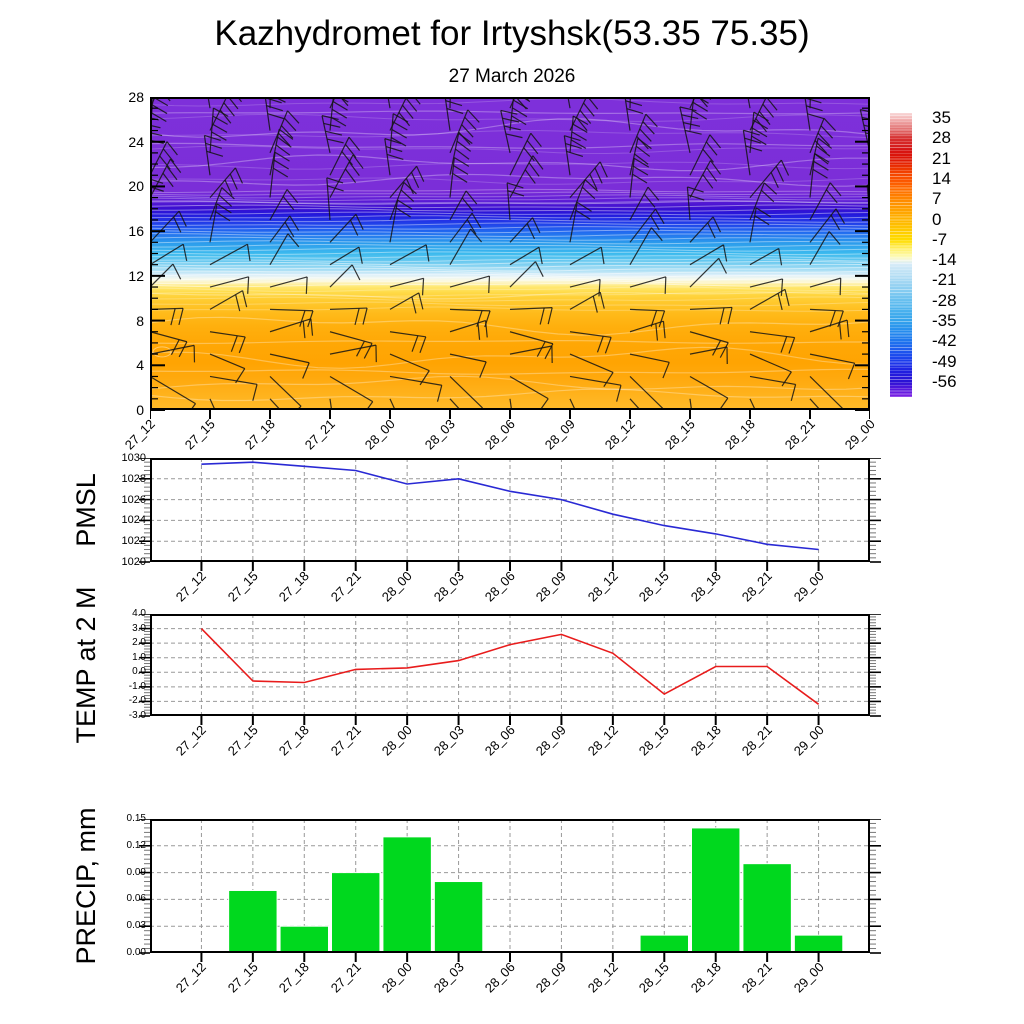  Describe the element at coordinates (944, 341) in the screenshot. I see `colorbar-tick-label: -42` at that location.